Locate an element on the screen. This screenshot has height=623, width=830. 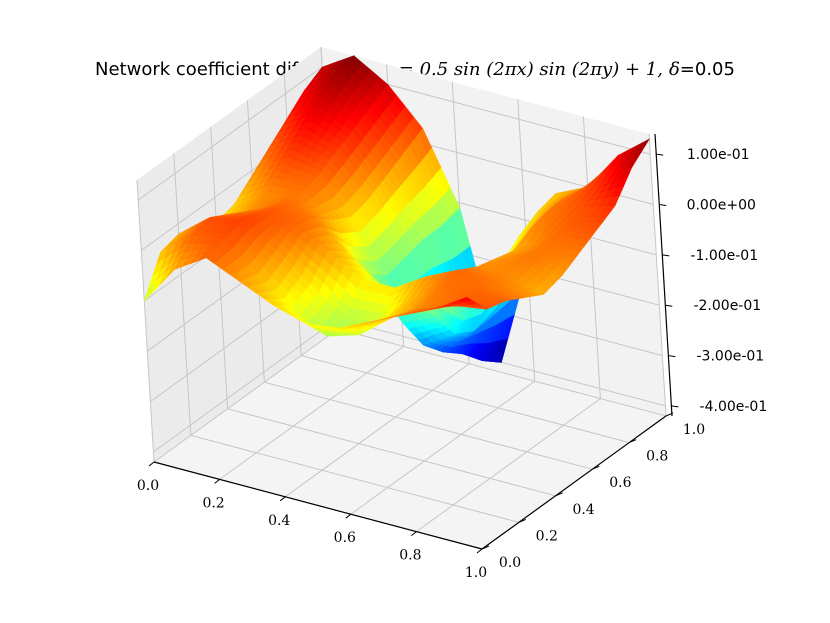
y-axis-line is located at coordinates (574, 482).